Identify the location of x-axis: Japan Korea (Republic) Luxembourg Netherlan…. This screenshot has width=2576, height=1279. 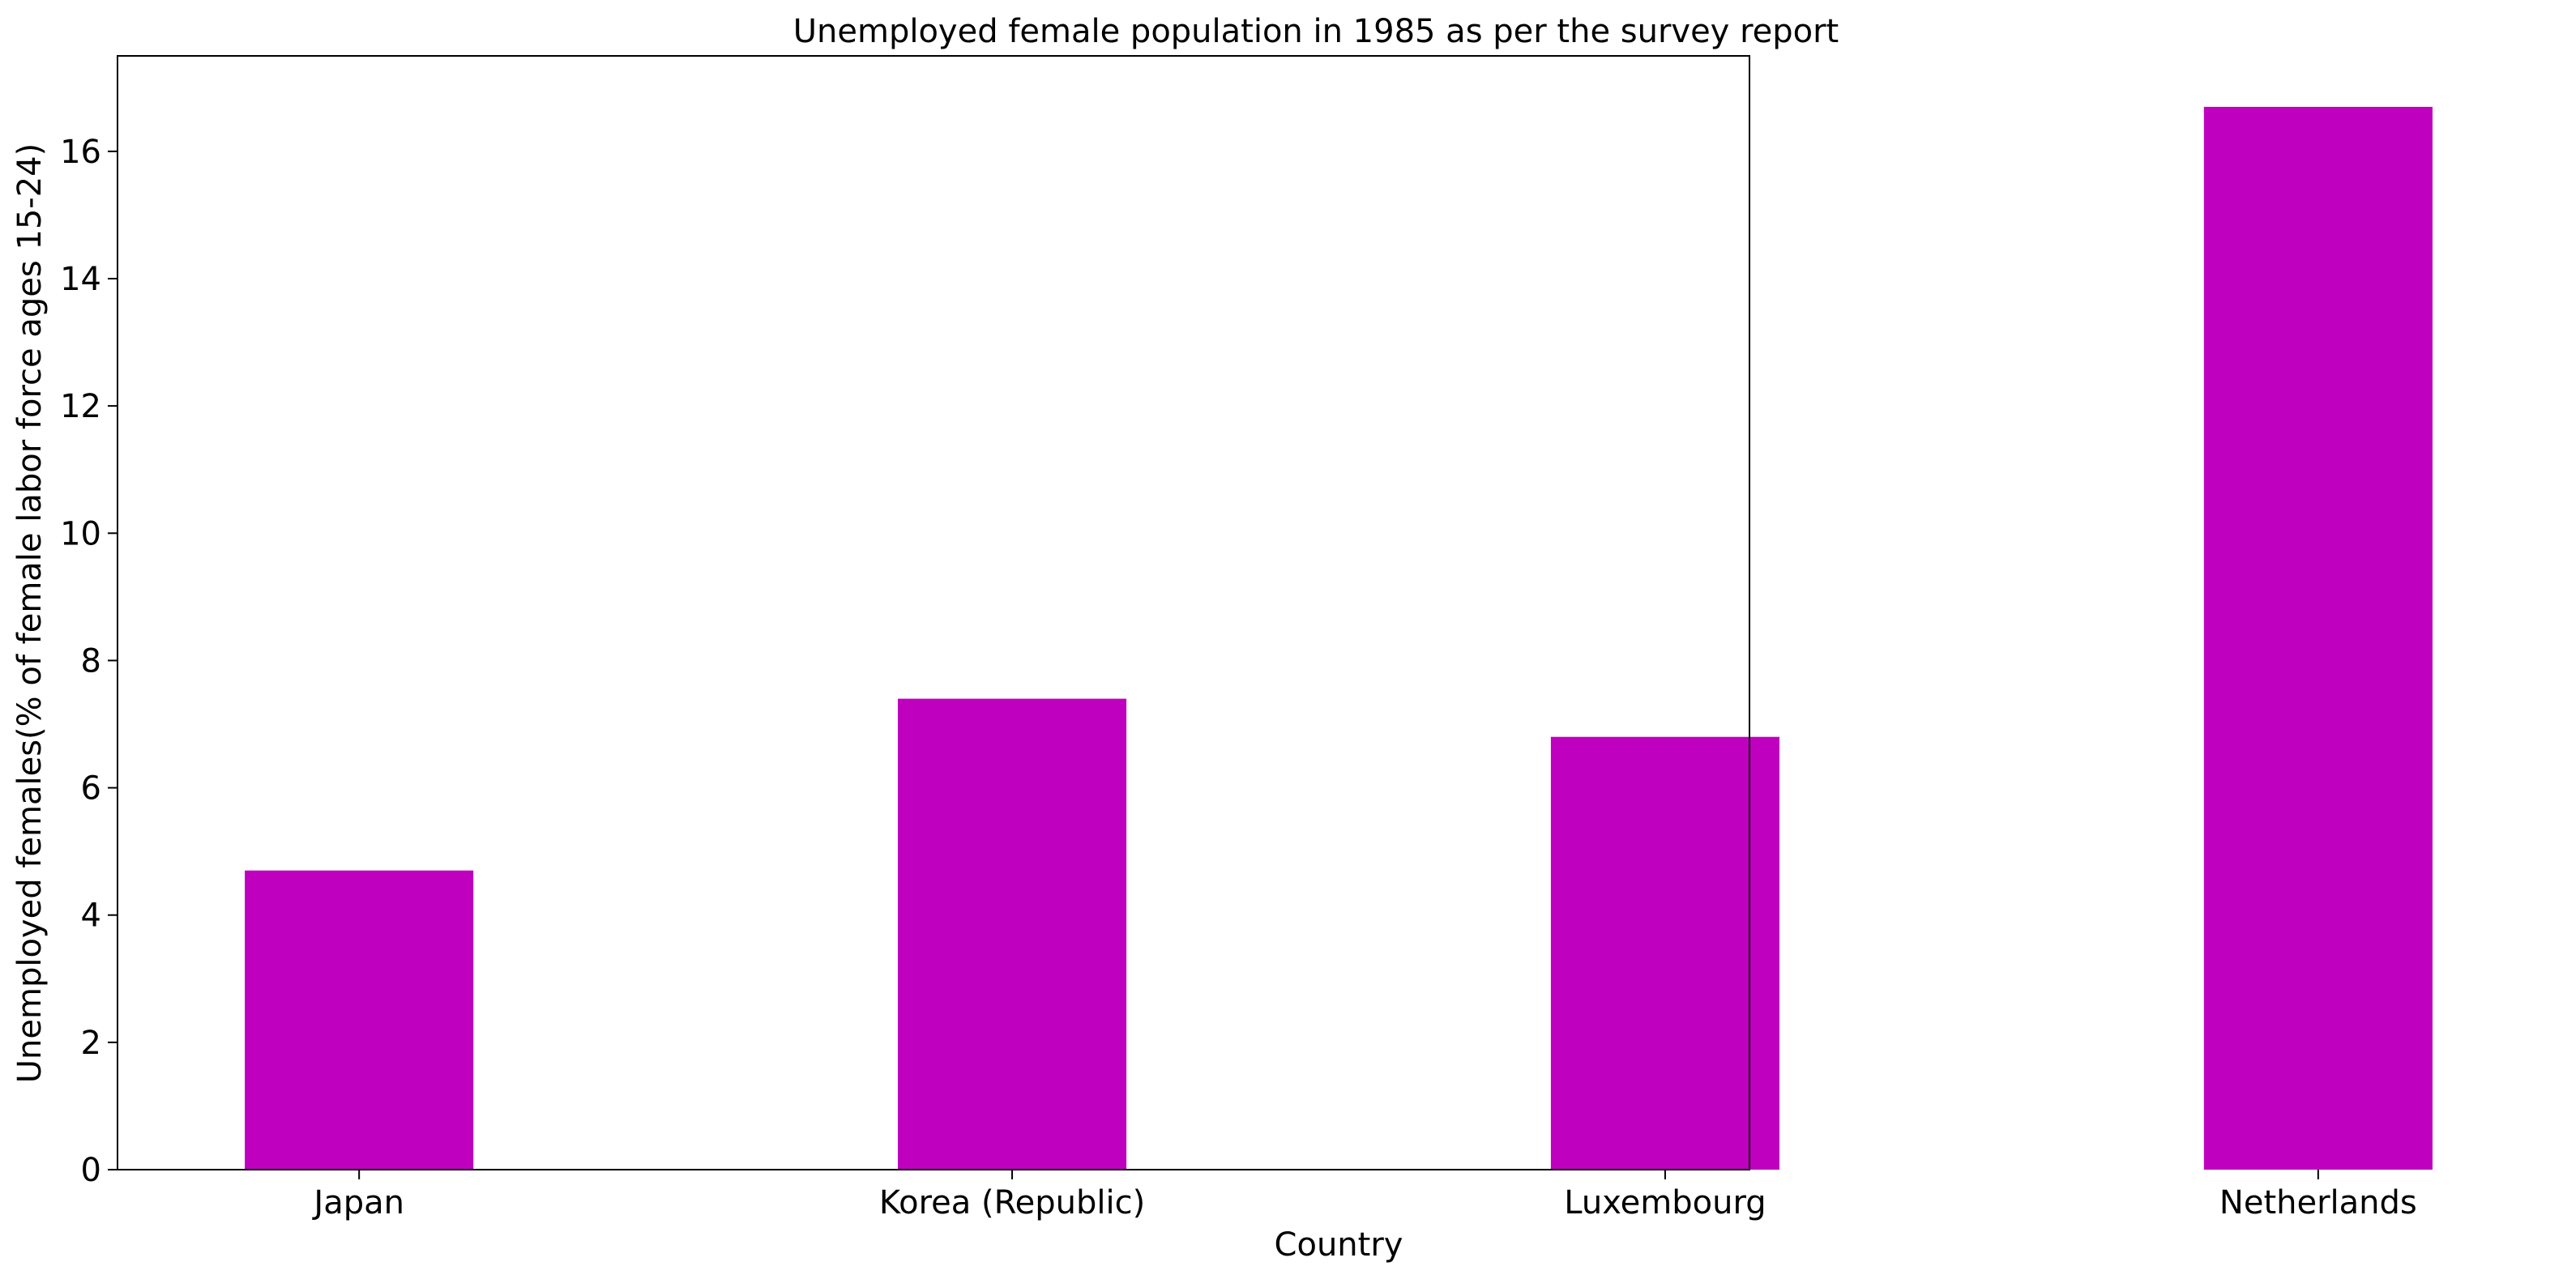
(1364, 1195).